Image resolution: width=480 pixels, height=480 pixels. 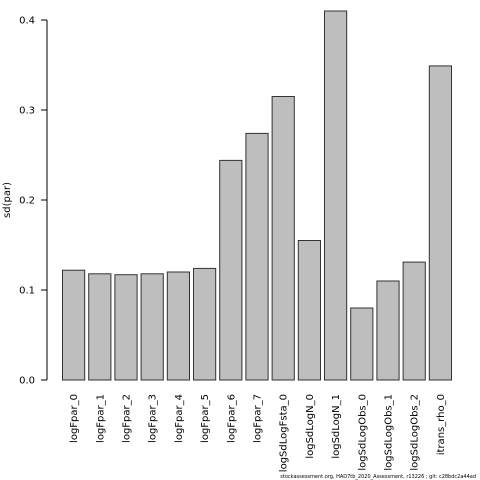 What do you see at coordinates (336, 426) in the screenshot?
I see `x-tick-label: logSdLogN_1` at bounding box center [336, 426].